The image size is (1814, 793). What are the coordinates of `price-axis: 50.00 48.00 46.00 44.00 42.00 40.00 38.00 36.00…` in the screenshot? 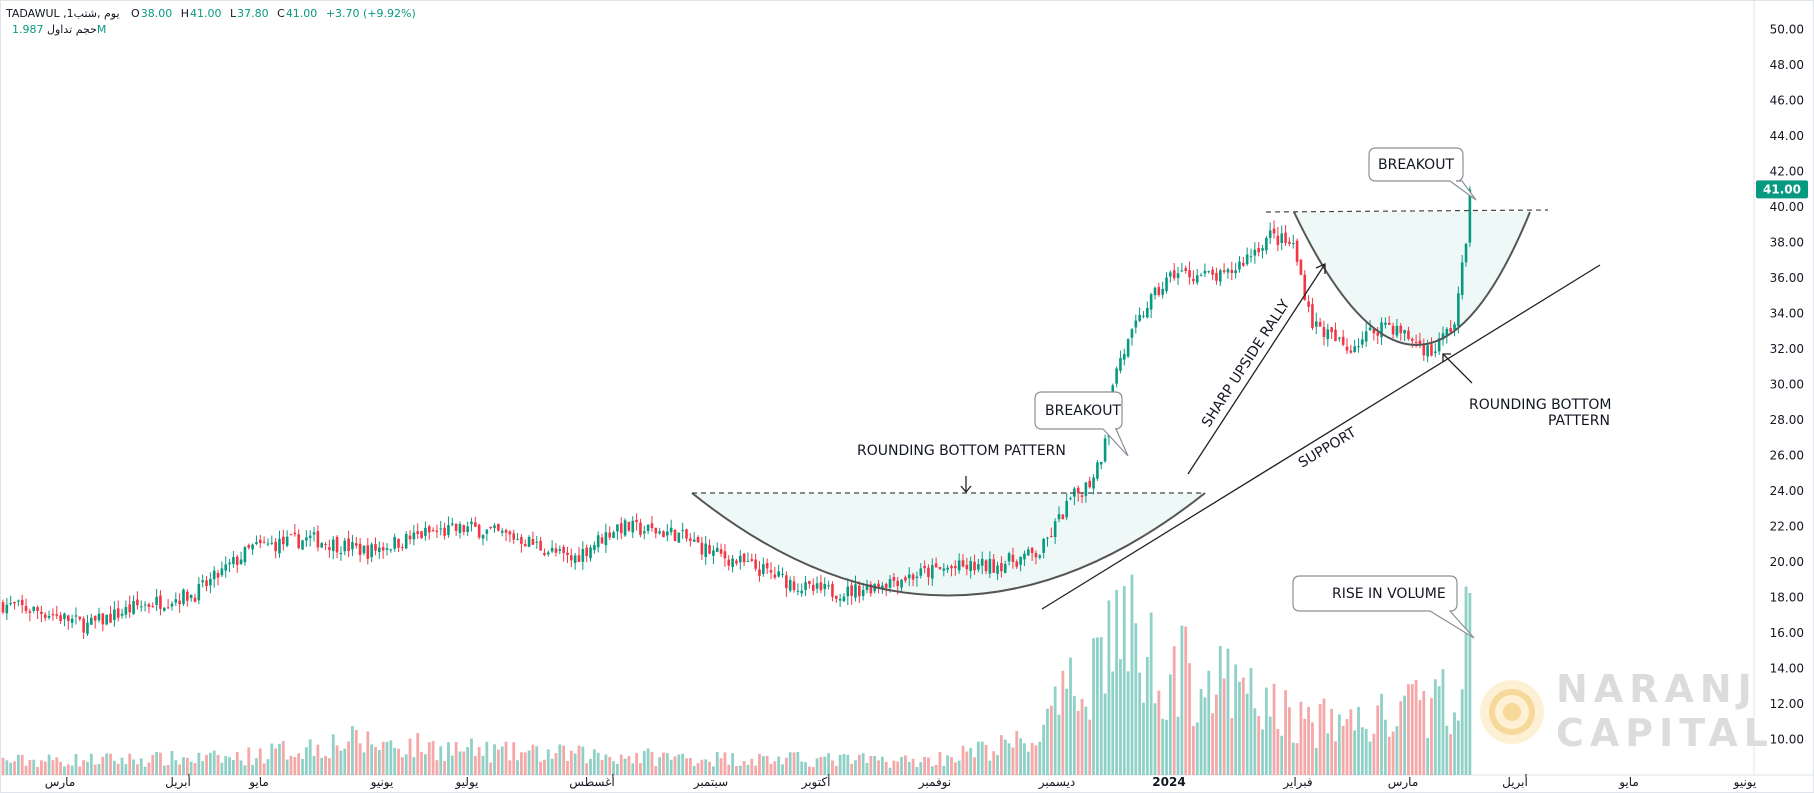 It's located at (1787, 385).